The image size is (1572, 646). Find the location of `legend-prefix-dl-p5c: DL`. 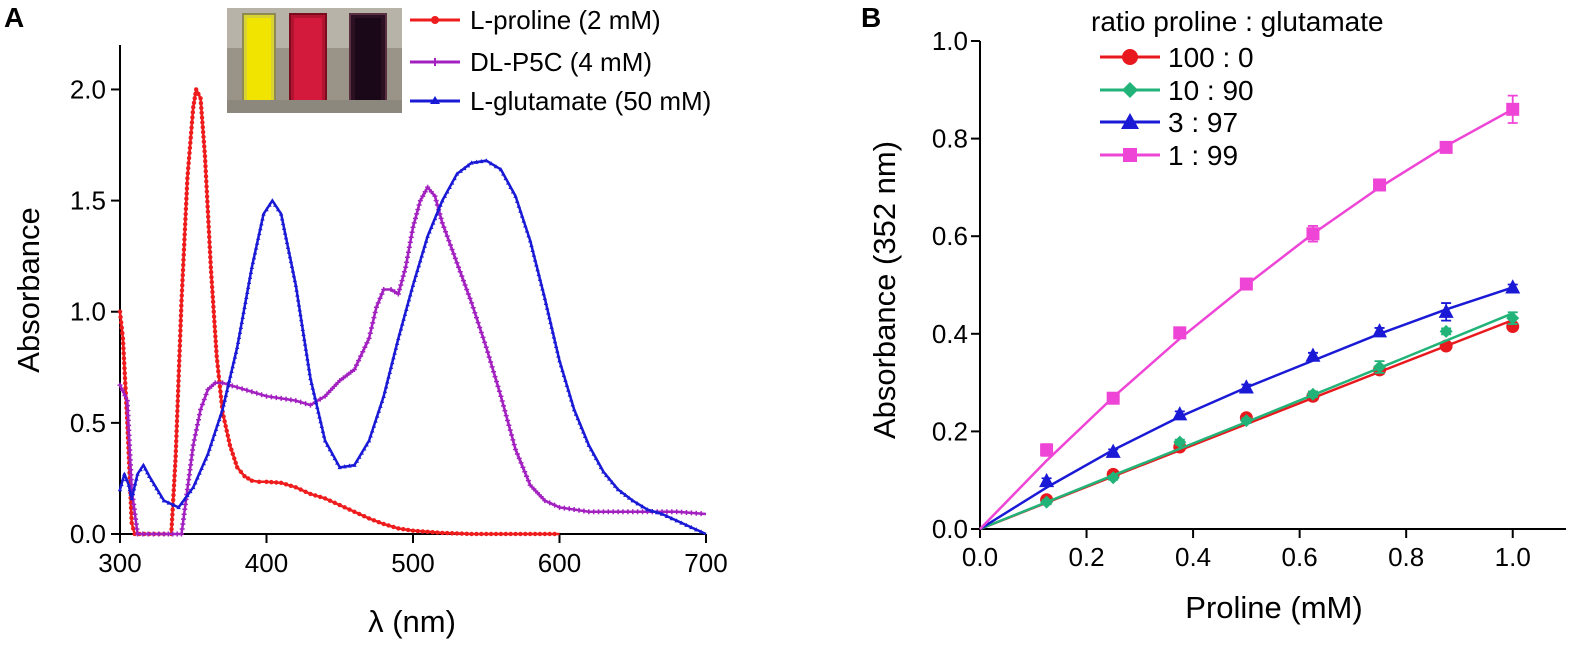

legend-prefix-dl-p5c: DL is located at coordinates (486, 62).